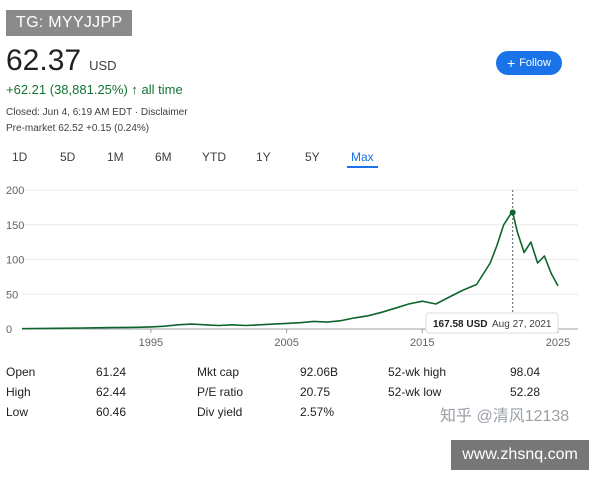 Image resolution: width=600 pixels, height=480 pixels. Describe the element at coordinates (492, 262) in the screenshot. I see `chart-tooltip: 167.58 USD Aug 27, 2021` at that location.